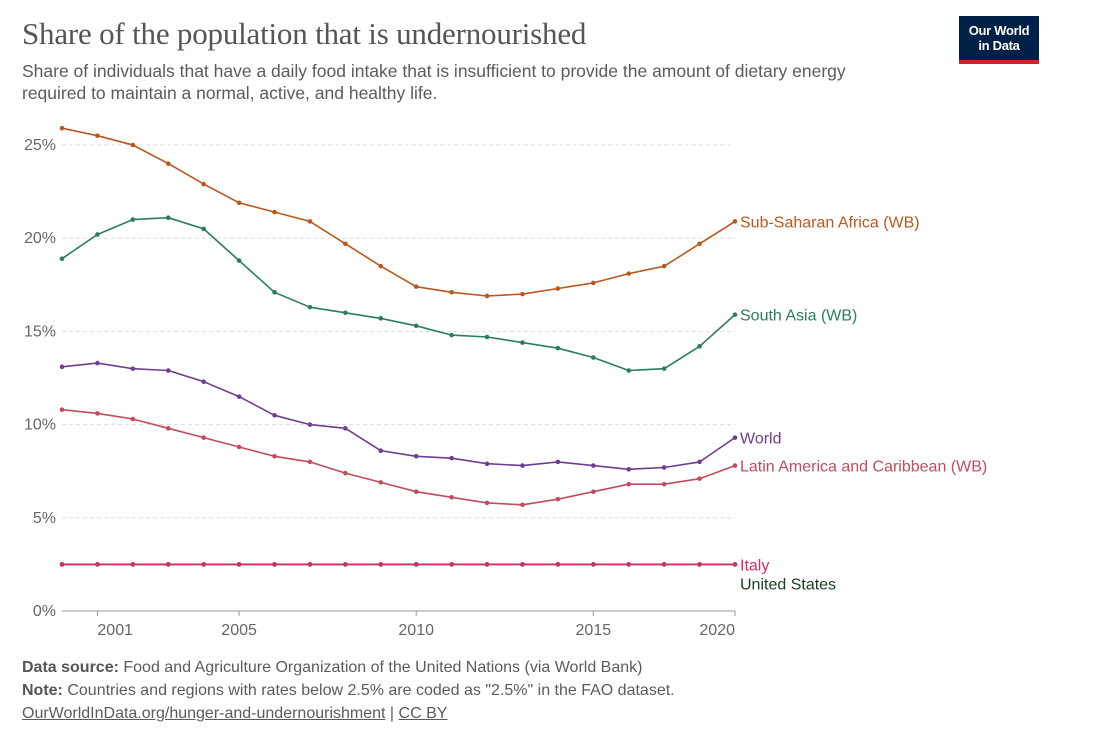  I want to click on series-line-south-asia-wb, so click(398, 294).